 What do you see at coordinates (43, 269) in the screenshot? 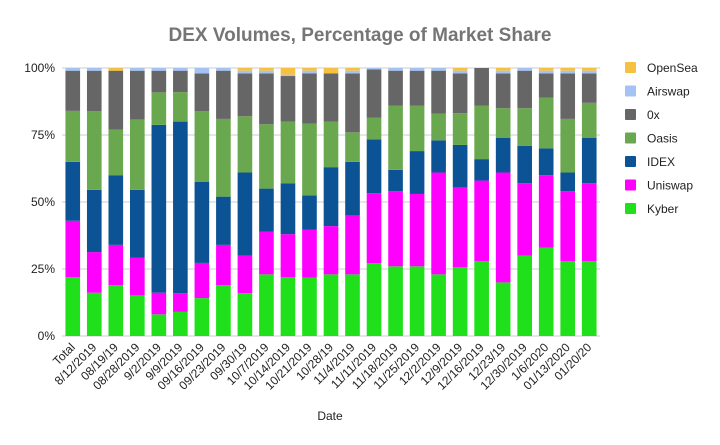
I see `y-tick-label: 25%` at bounding box center [43, 269].